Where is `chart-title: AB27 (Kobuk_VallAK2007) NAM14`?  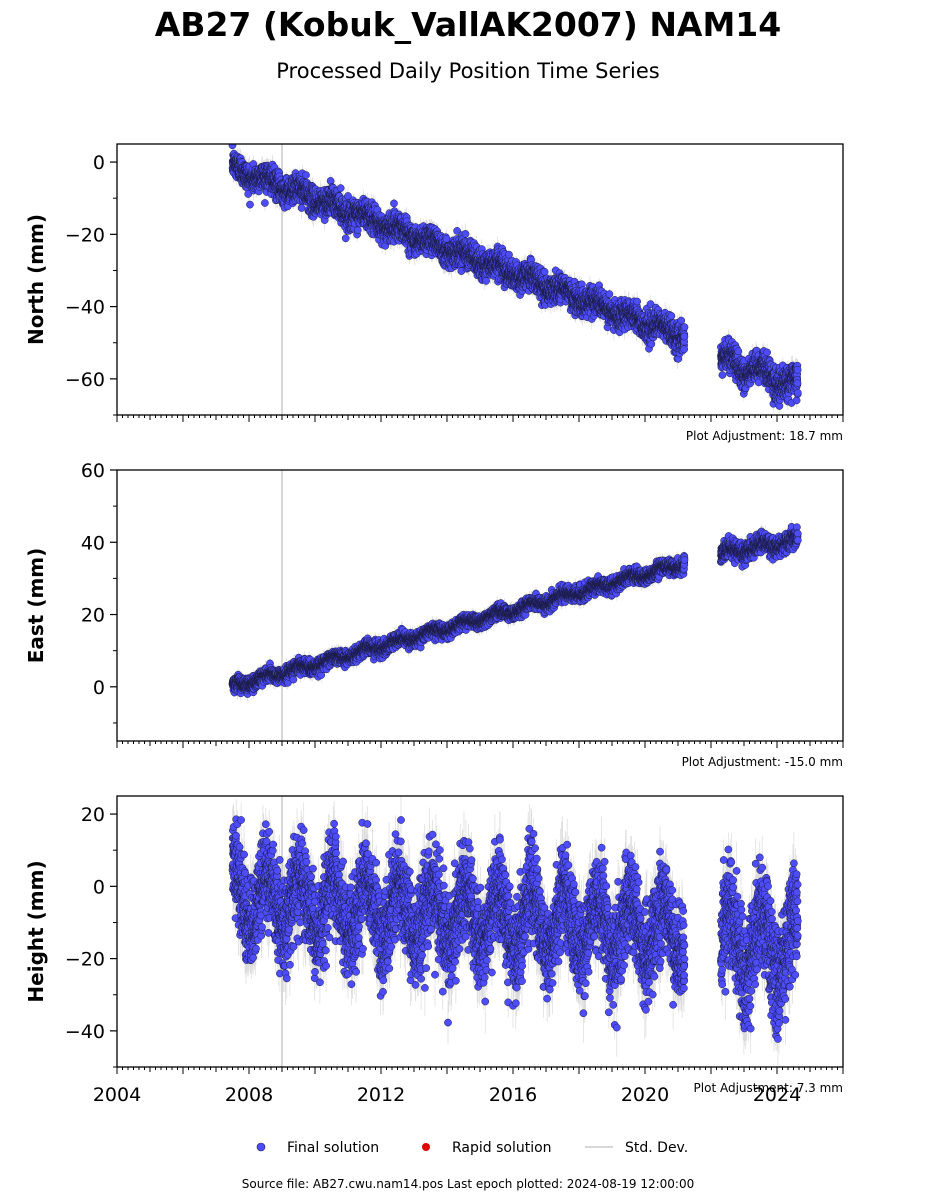
chart-title: AB27 (Kobuk_VallAK2007) NAM14 is located at coordinates (468, 24).